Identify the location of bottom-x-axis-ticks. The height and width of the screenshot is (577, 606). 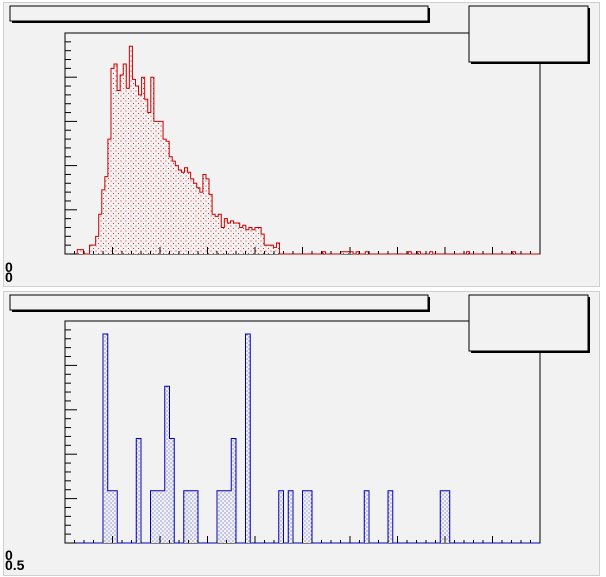
(302, 539).